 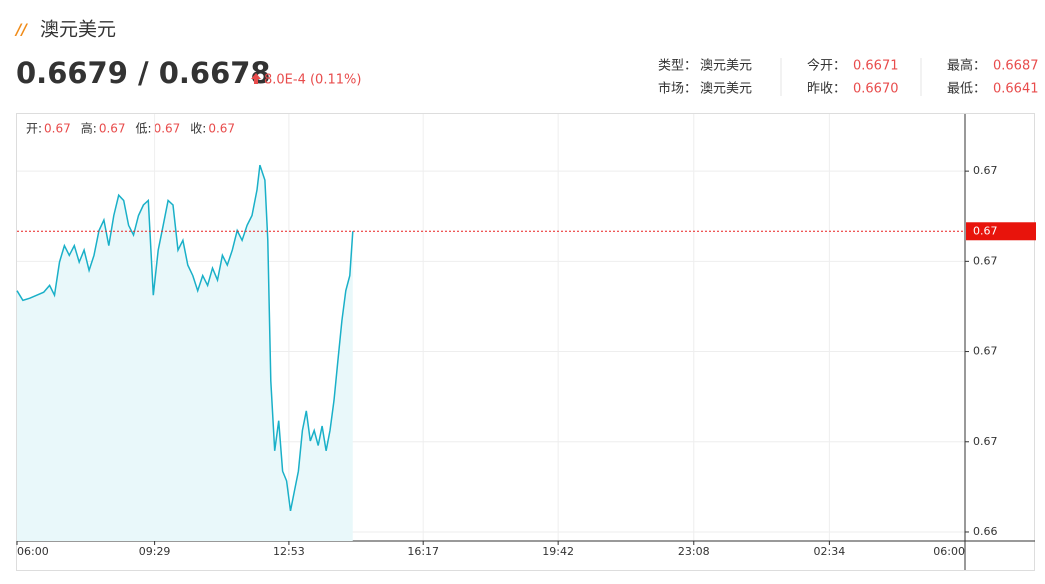 What do you see at coordinates (966, 89) in the screenshot?
I see `info-label: 最低：` at bounding box center [966, 89].